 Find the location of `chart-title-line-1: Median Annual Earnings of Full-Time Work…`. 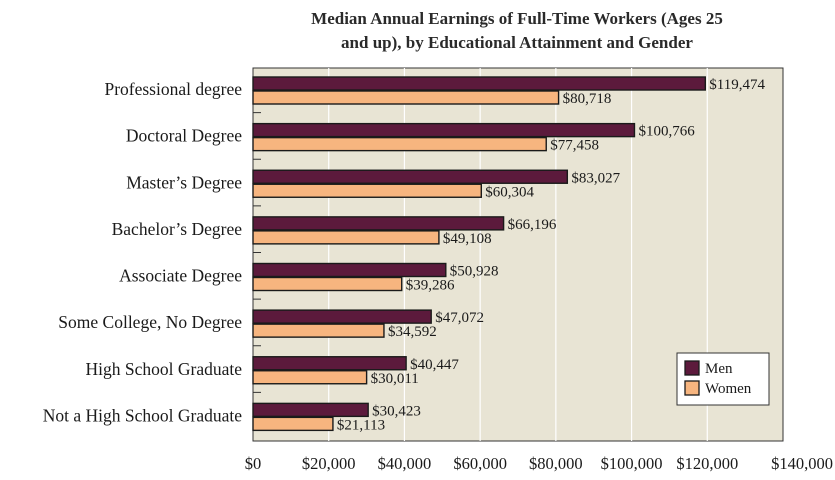

chart-title-line-1: Median Annual Earnings of Full-Time Work… is located at coordinates (517, 18).